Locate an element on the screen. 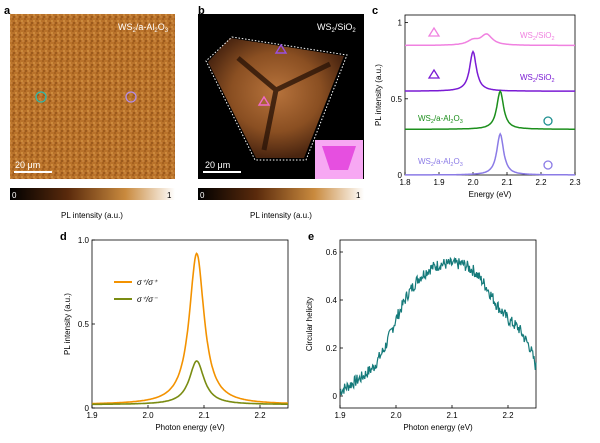  legend-label: σ⁺/σ⁻ is located at coordinates (147, 299).